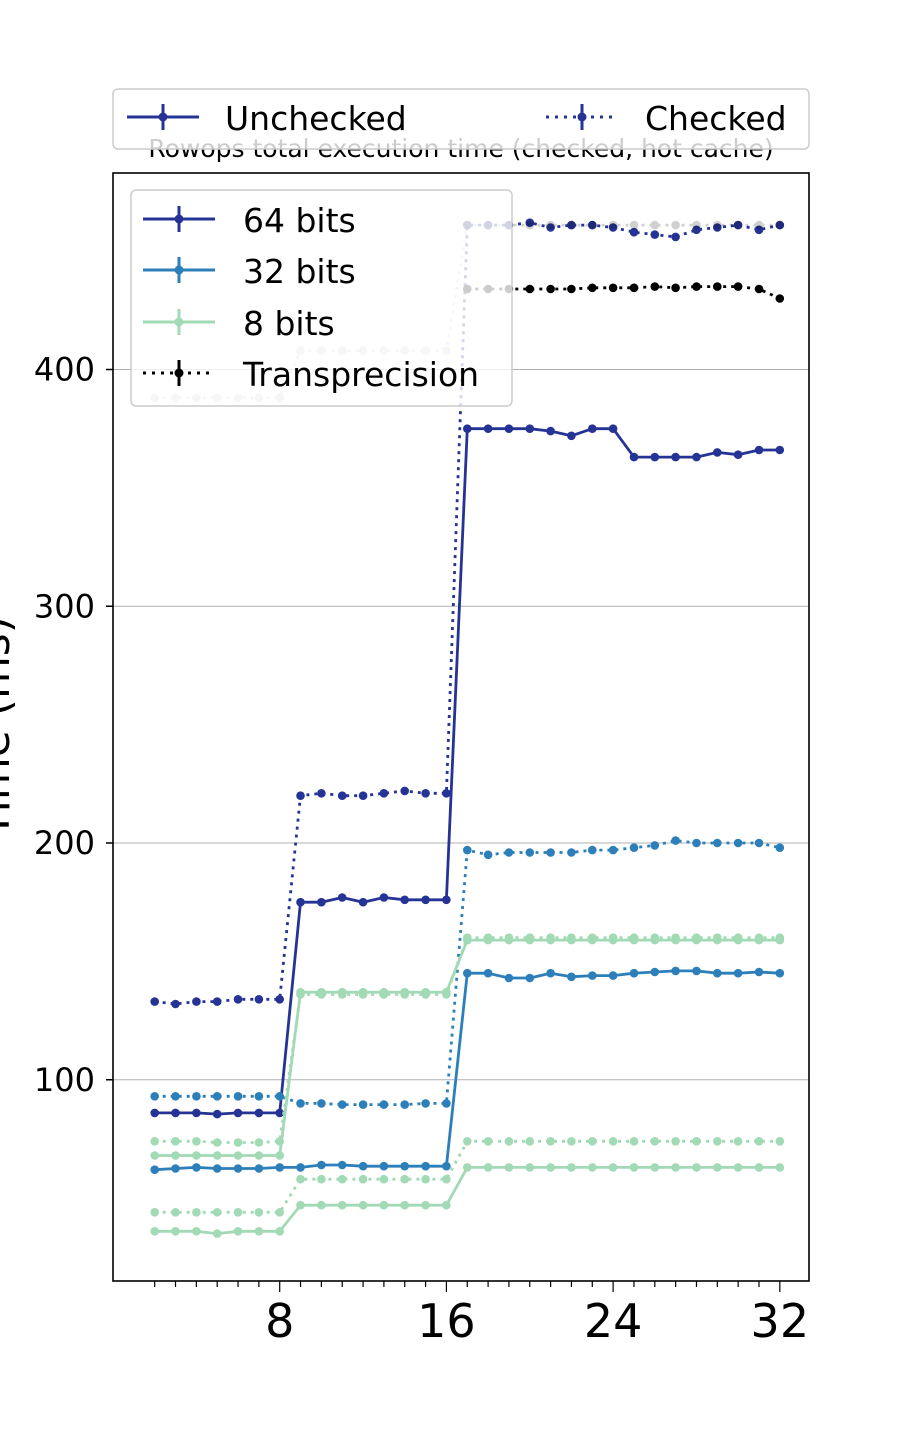 The width and height of the screenshot is (900, 1440). Describe the element at coordinates (64, 370) in the screenshot. I see `y-tick-label: 400` at that location.